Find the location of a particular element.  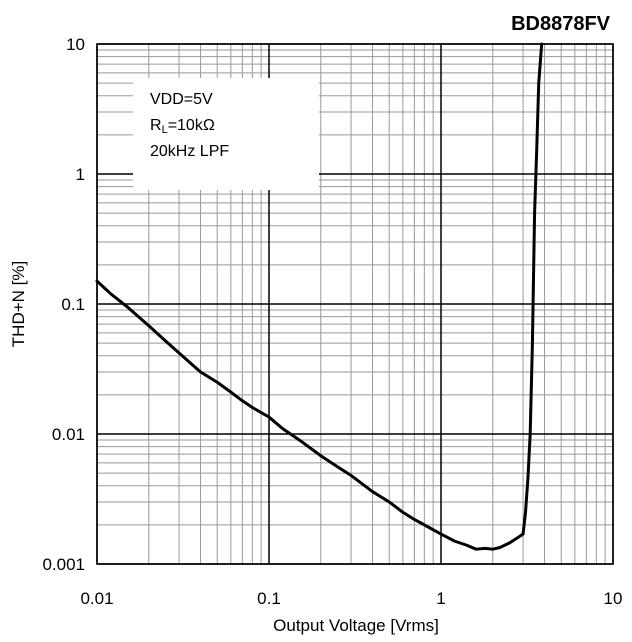

x-tick-label: 1 is located at coordinates (440, 598).